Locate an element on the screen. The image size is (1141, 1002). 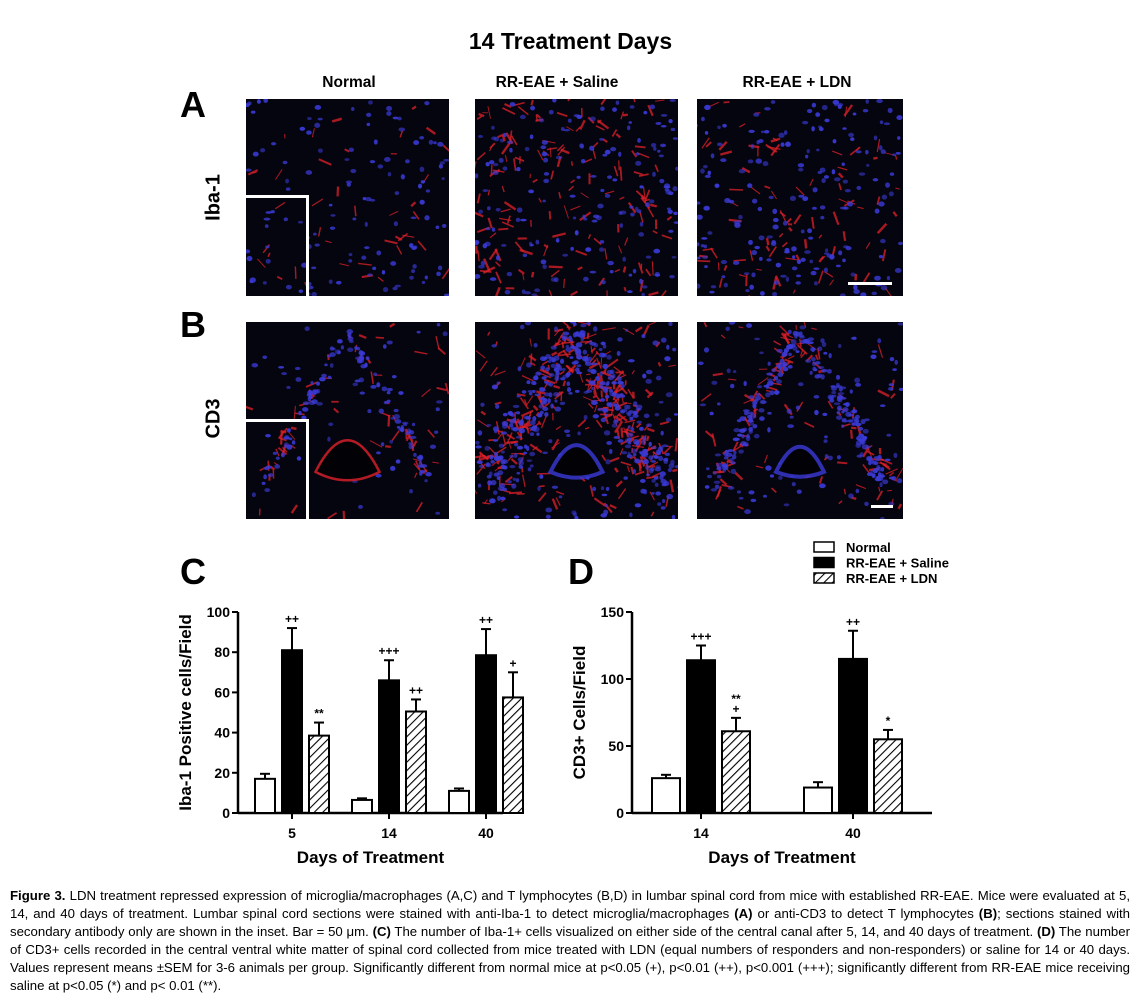
caption-label: Figure 3. is located at coordinates (38, 895).